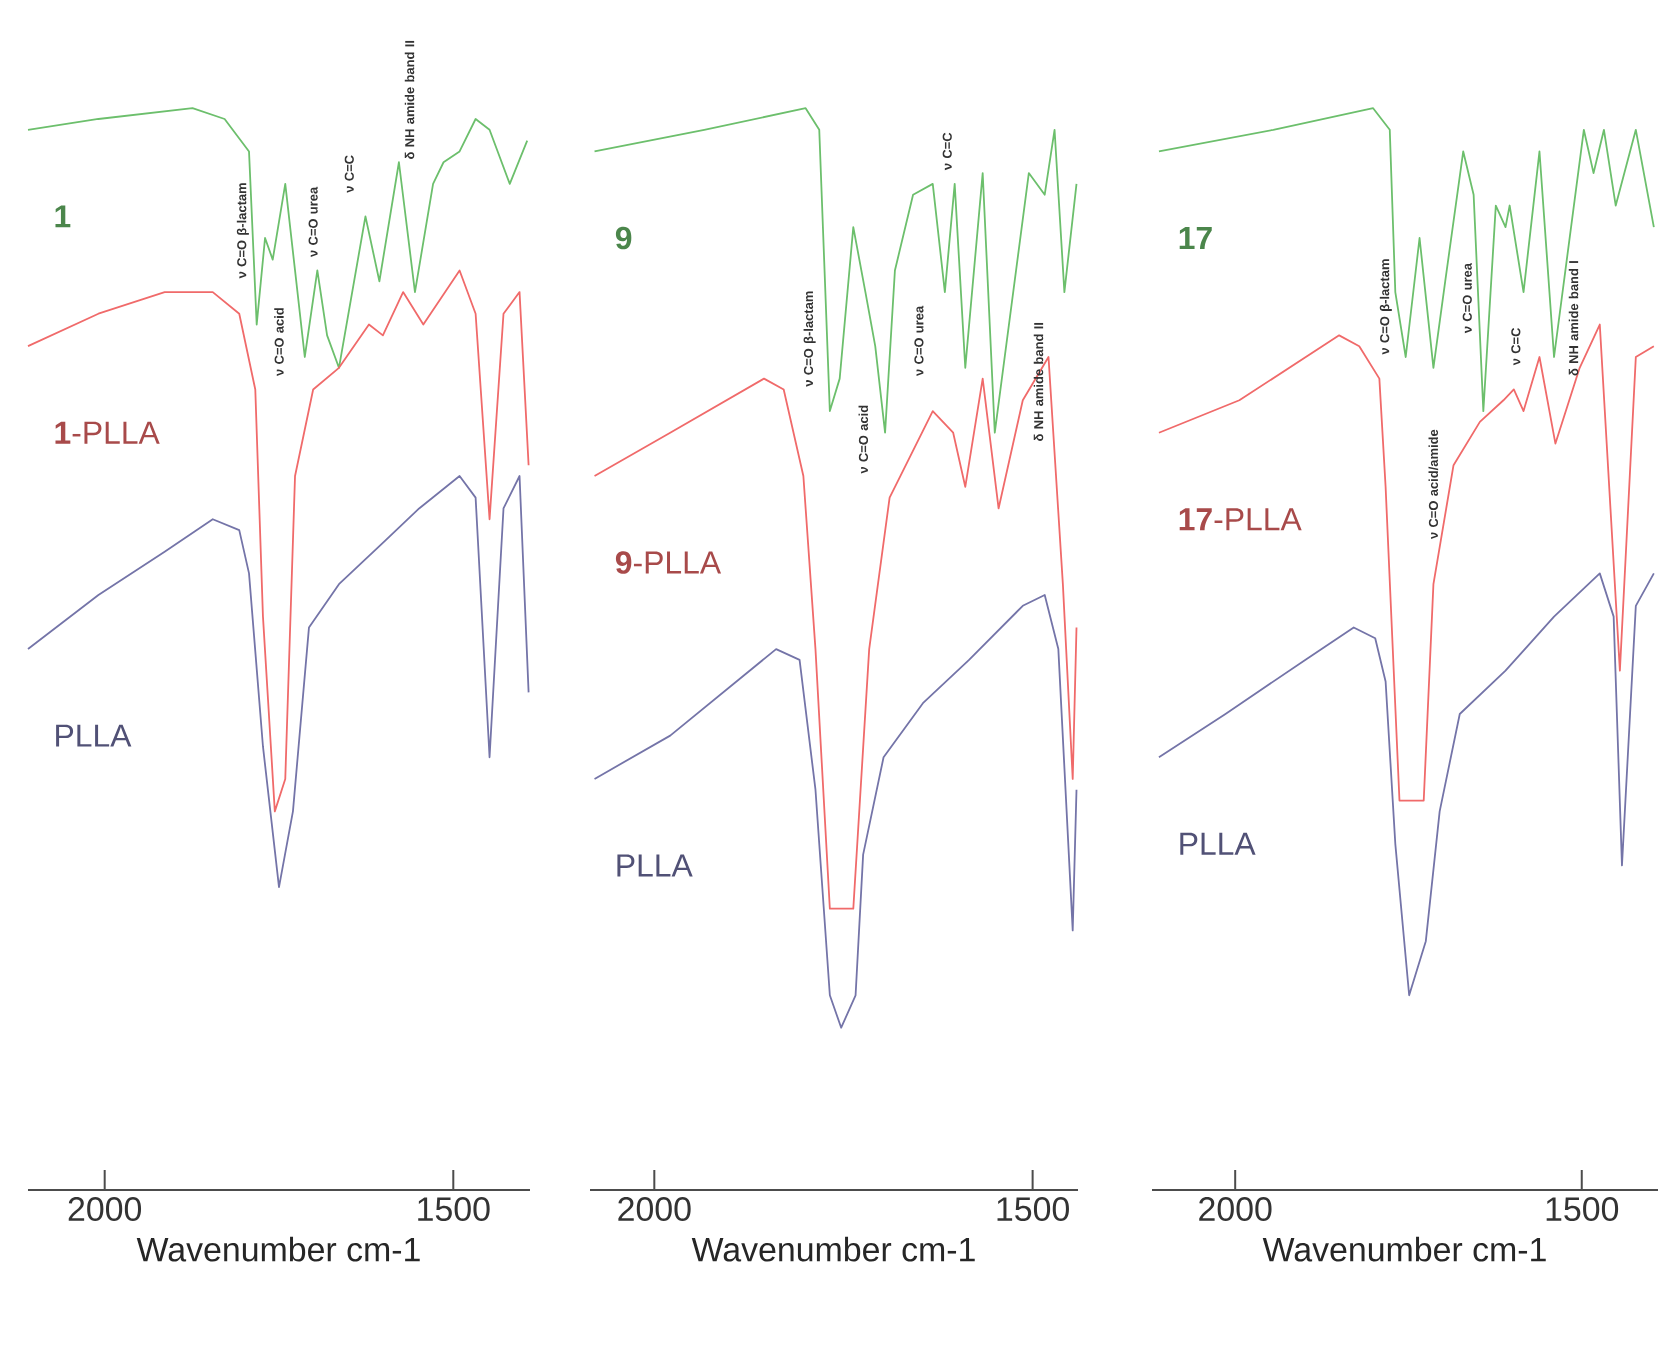 The image size is (1658, 1354). What do you see at coordinates (107, 432) in the screenshot?
I see `text: 1-PLLA` at bounding box center [107, 432].